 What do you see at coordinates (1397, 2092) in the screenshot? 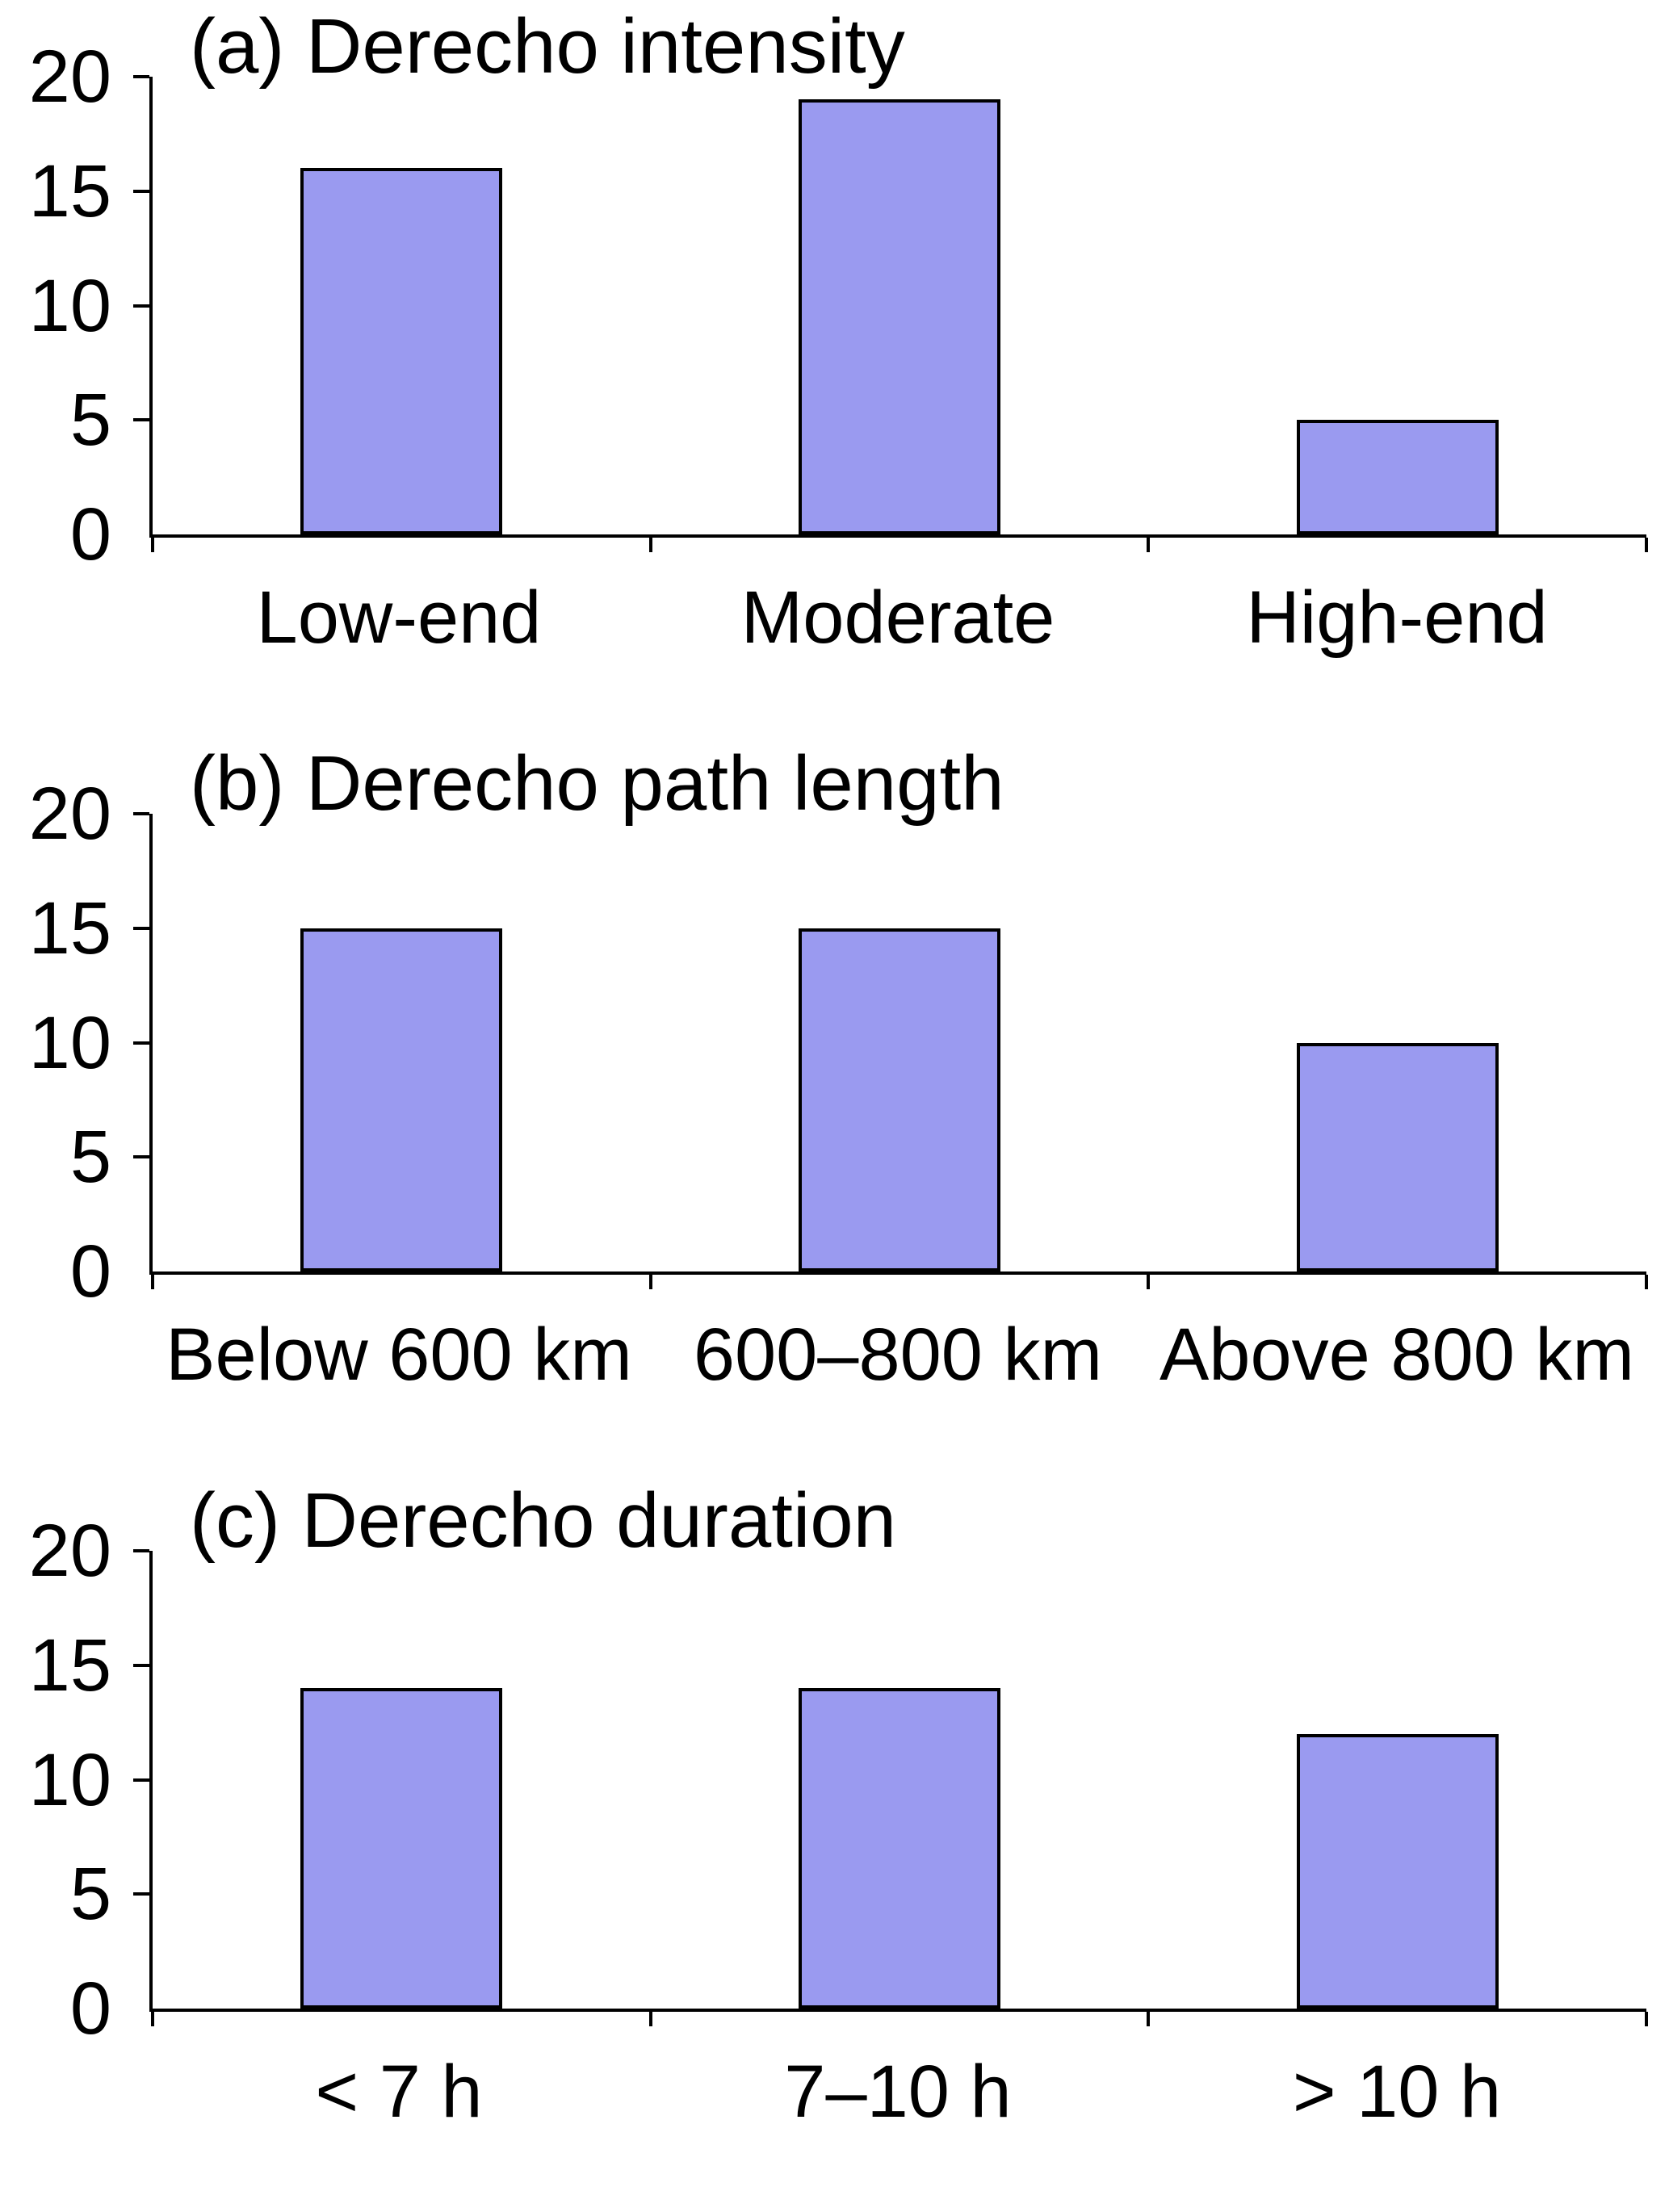
I see `category-label: > 10 h` at bounding box center [1397, 2092].